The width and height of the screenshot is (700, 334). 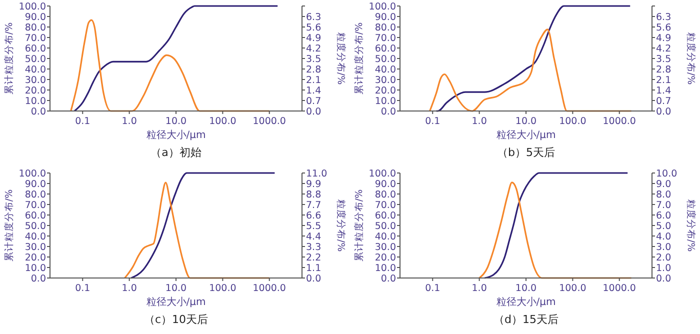 What do you see at coordinates (664, 38) in the screenshot?
I see `y2-tick-label: 4.9` at bounding box center [664, 38].